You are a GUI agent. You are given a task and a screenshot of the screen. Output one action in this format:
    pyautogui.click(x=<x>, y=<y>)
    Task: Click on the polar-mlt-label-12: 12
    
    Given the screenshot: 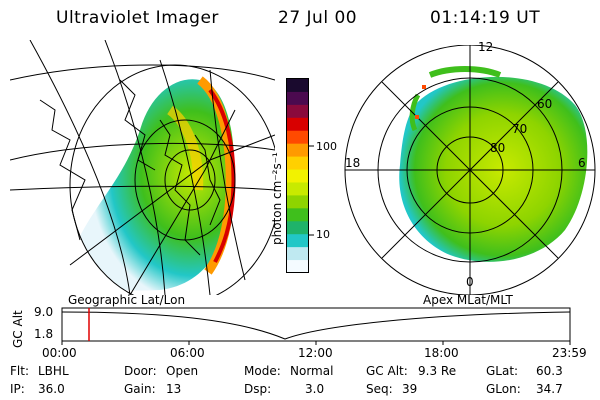 What is the action you would take?
    pyautogui.click(x=486, y=47)
    